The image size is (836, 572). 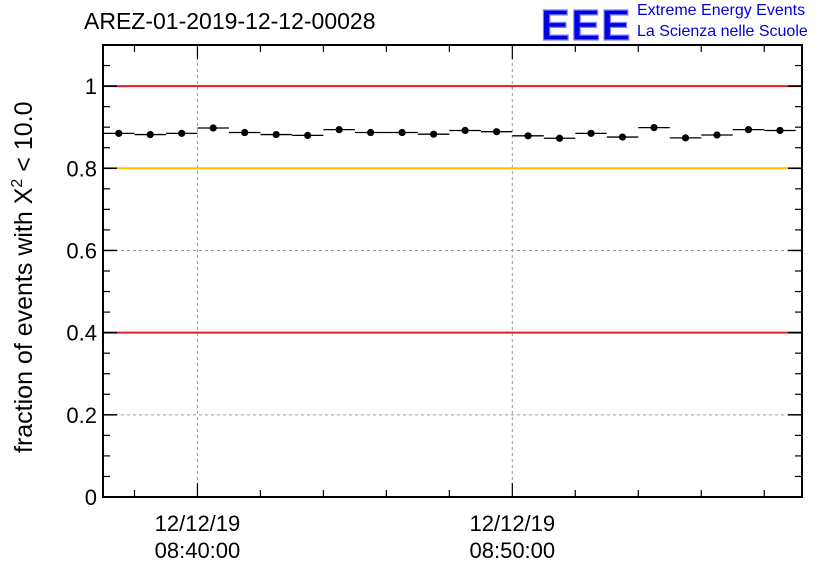 What do you see at coordinates (81, 415) in the screenshot?
I see `y-tick-label: 0.2` at bounding box center [81, 415].